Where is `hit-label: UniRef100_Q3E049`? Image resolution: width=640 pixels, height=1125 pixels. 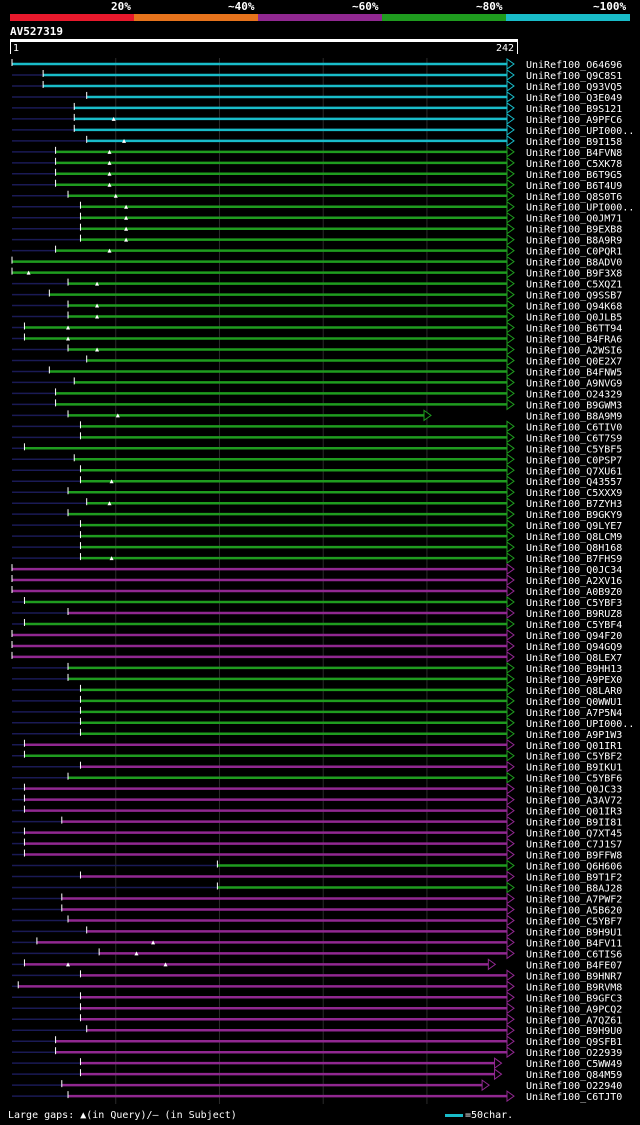 hit-label: UniRef100_Q3E049 is located at coordinates (574, 98).